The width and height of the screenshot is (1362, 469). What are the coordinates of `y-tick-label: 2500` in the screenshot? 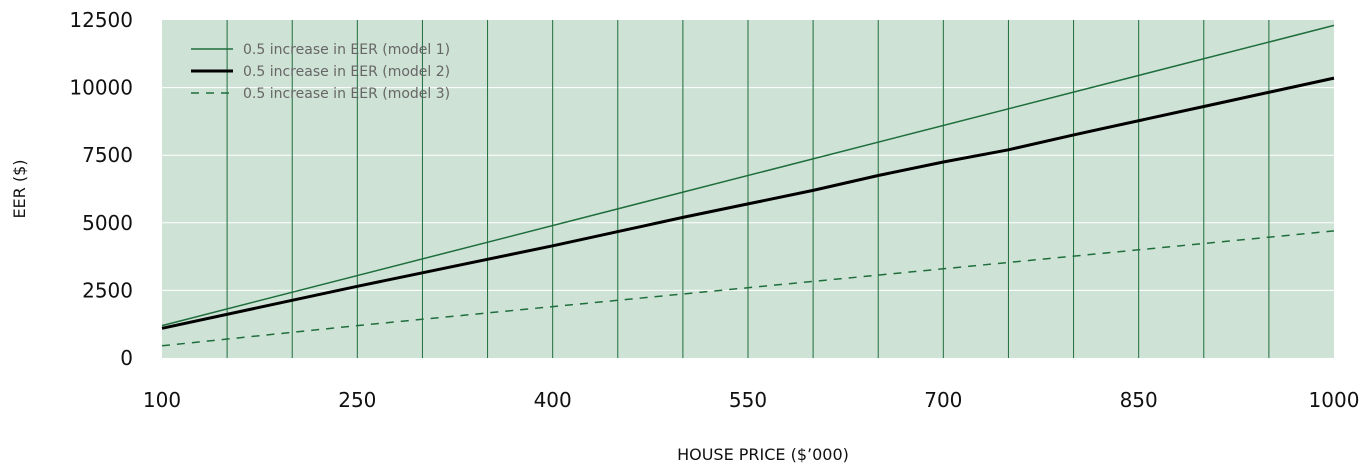 It's located at (107, 290).